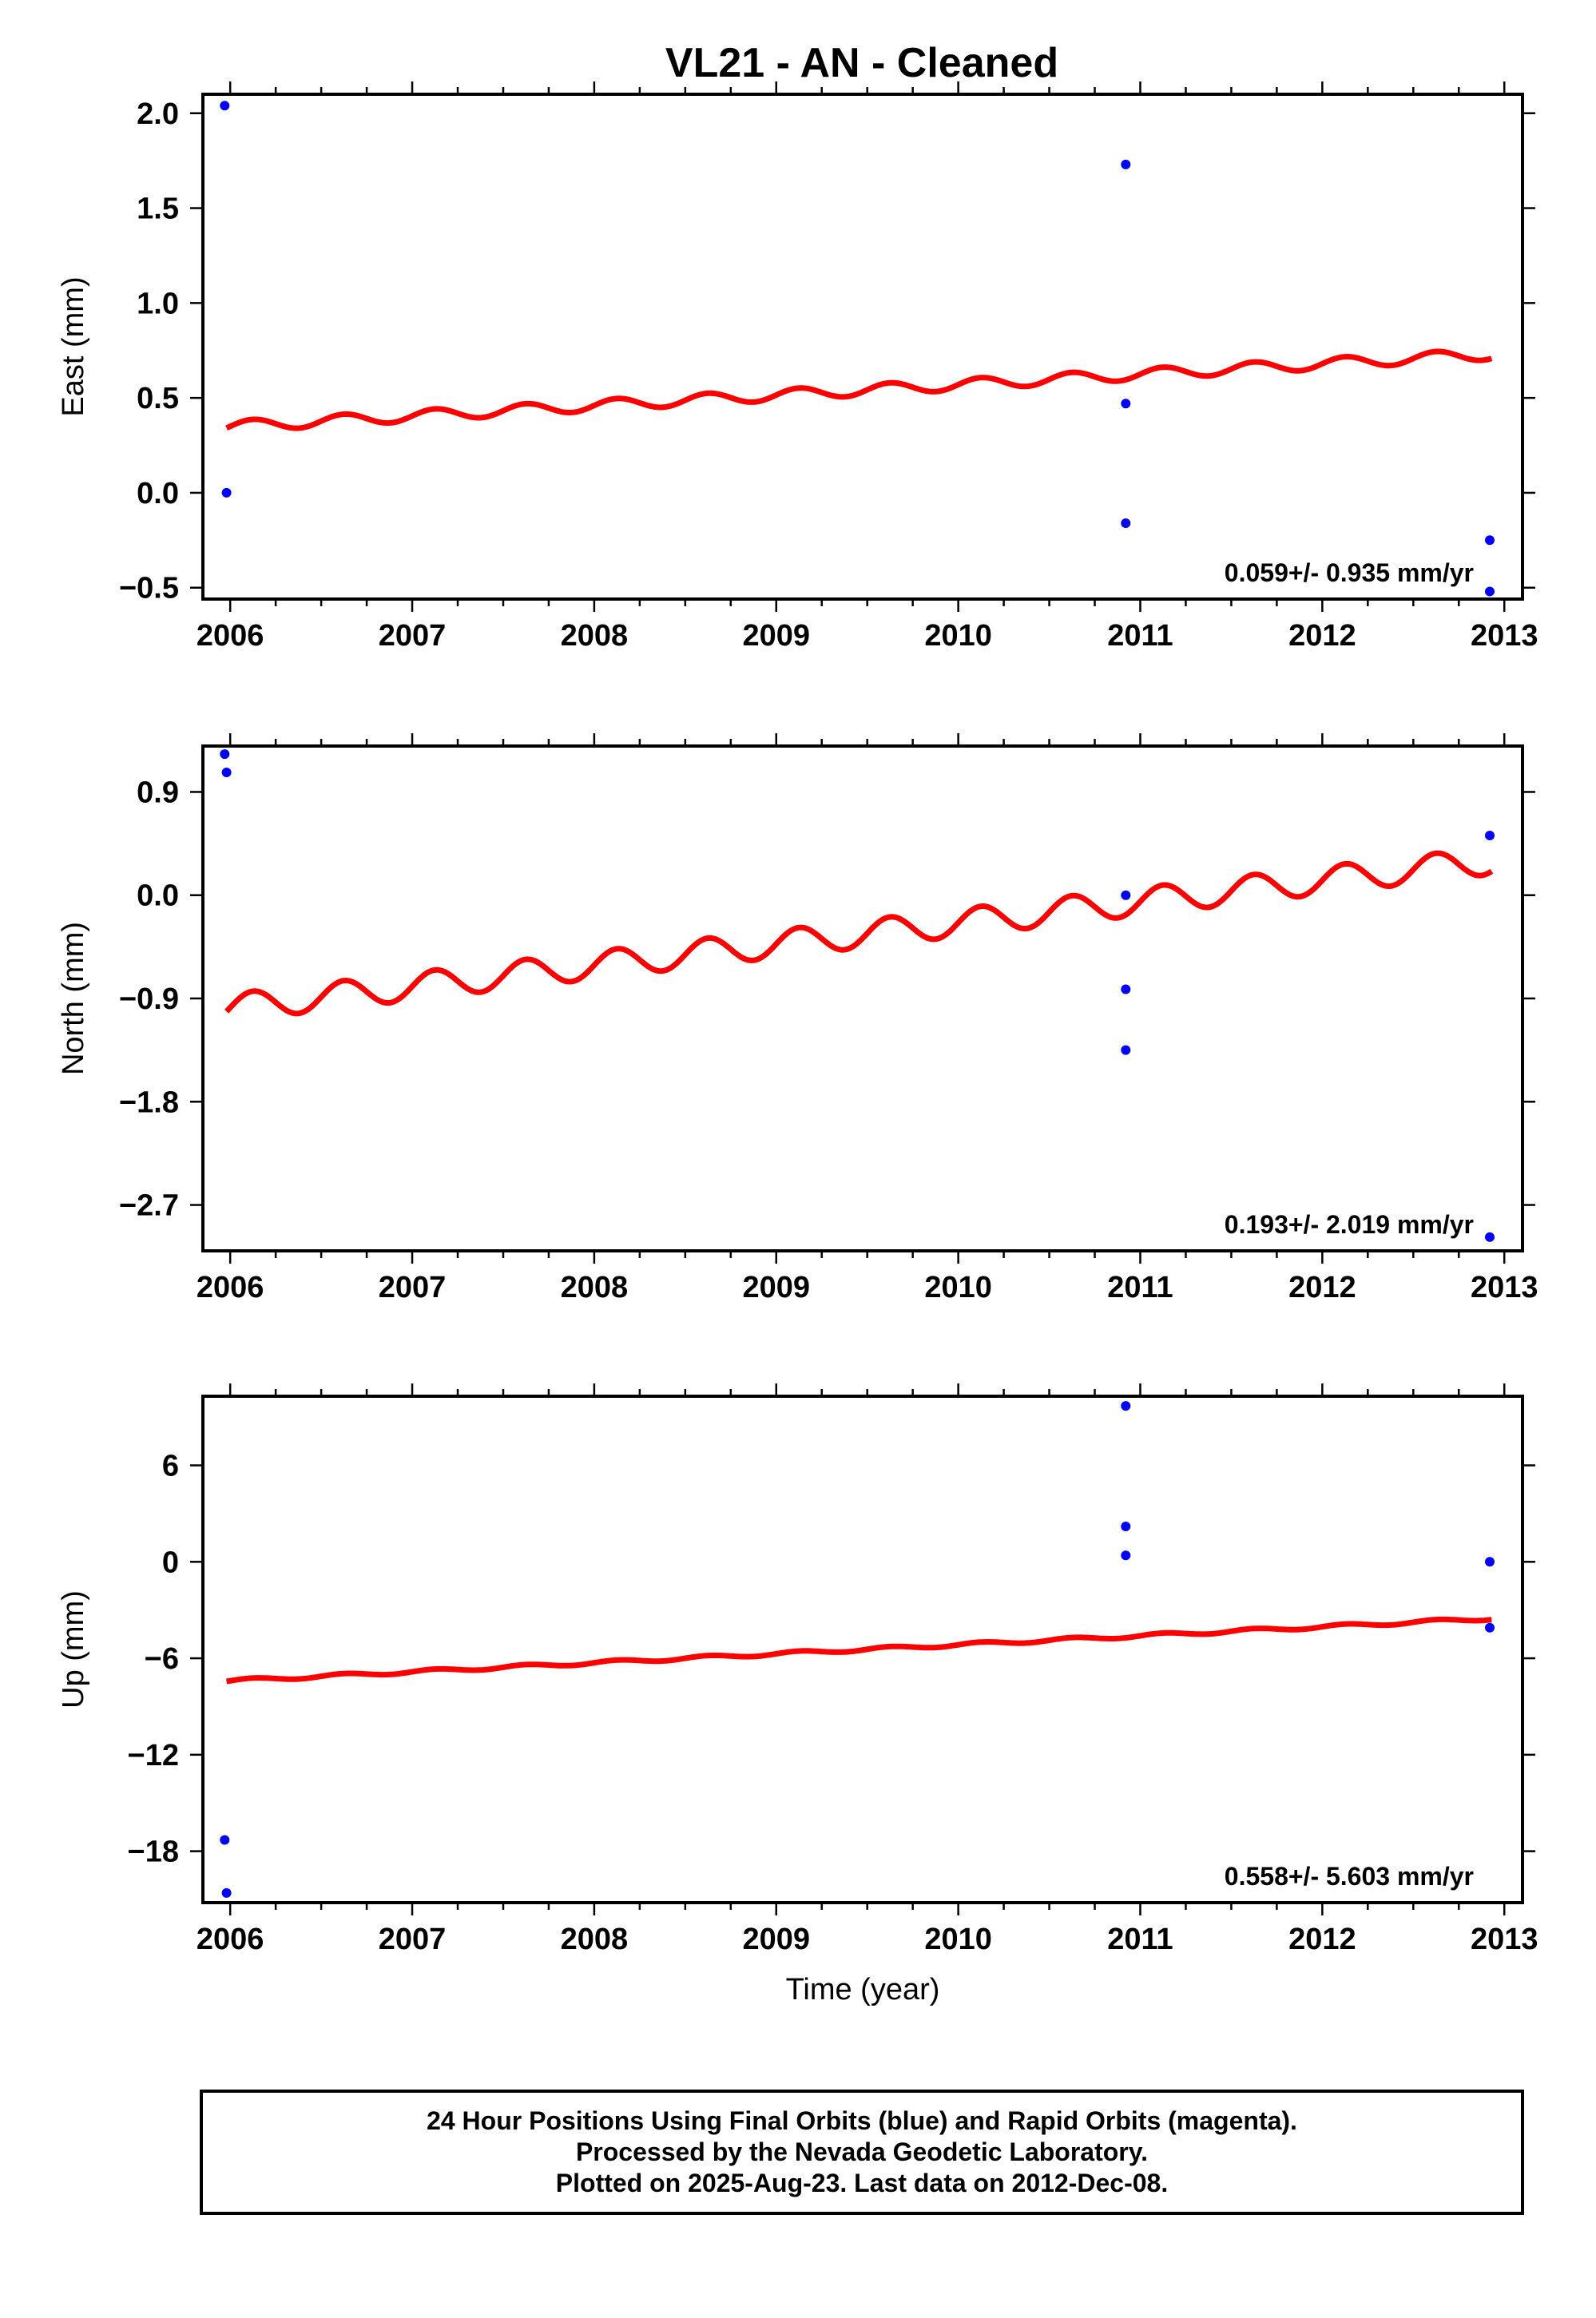  I want to click on y-axis-label: North (mm), so click(73, 998).